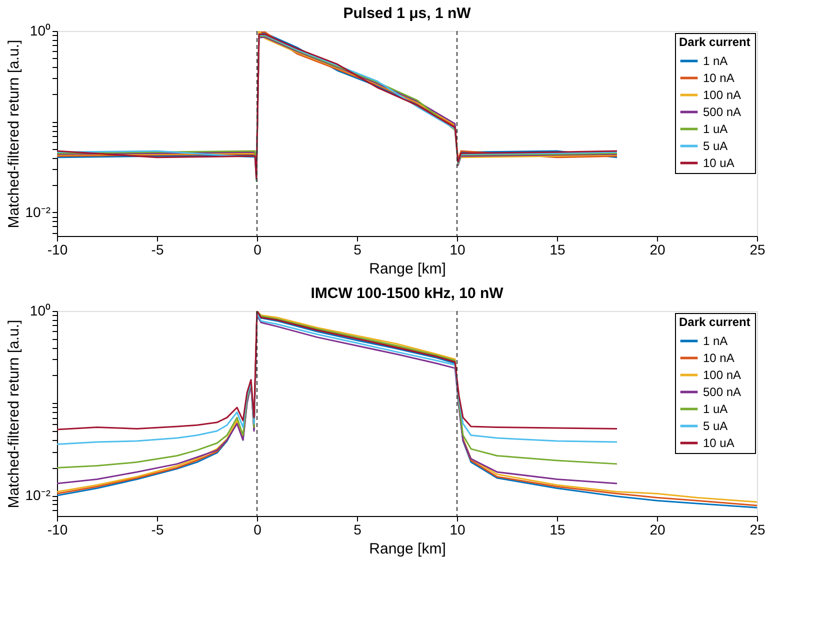  Describe the element at coordinates (407, 293) in the screenshot. I see `chart-title: IMCW 100-1500 kHz, 10 nW` at that location.